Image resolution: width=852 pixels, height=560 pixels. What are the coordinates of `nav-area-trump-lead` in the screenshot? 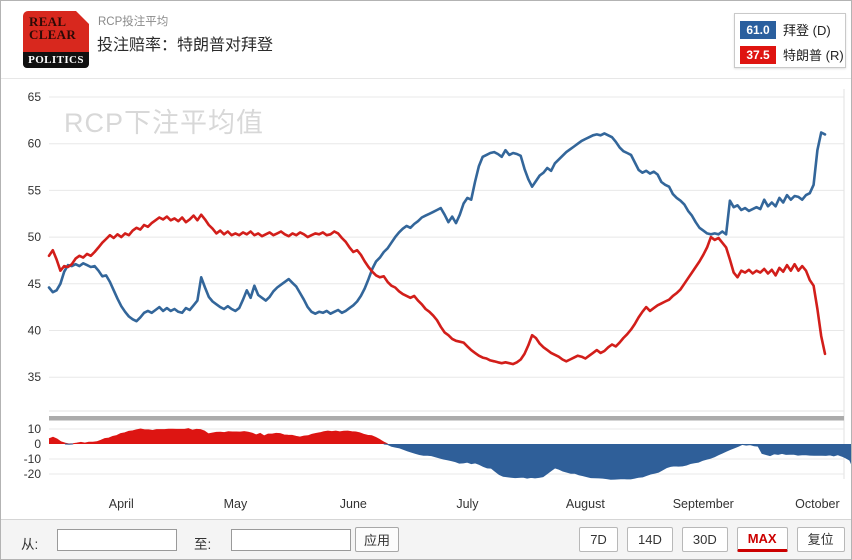 It's located at (450, 436).